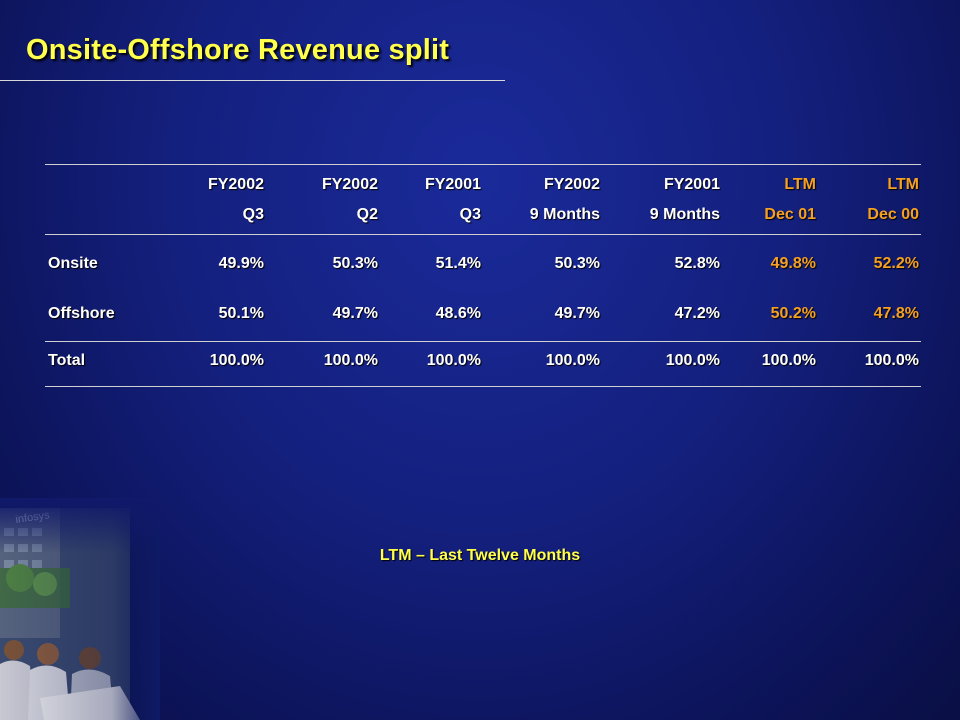 Image resolution: width=960 pixels, height=720 pixels. I want to click on slide-title: Onsite-Offshore Revenue split, so click(238, 50).